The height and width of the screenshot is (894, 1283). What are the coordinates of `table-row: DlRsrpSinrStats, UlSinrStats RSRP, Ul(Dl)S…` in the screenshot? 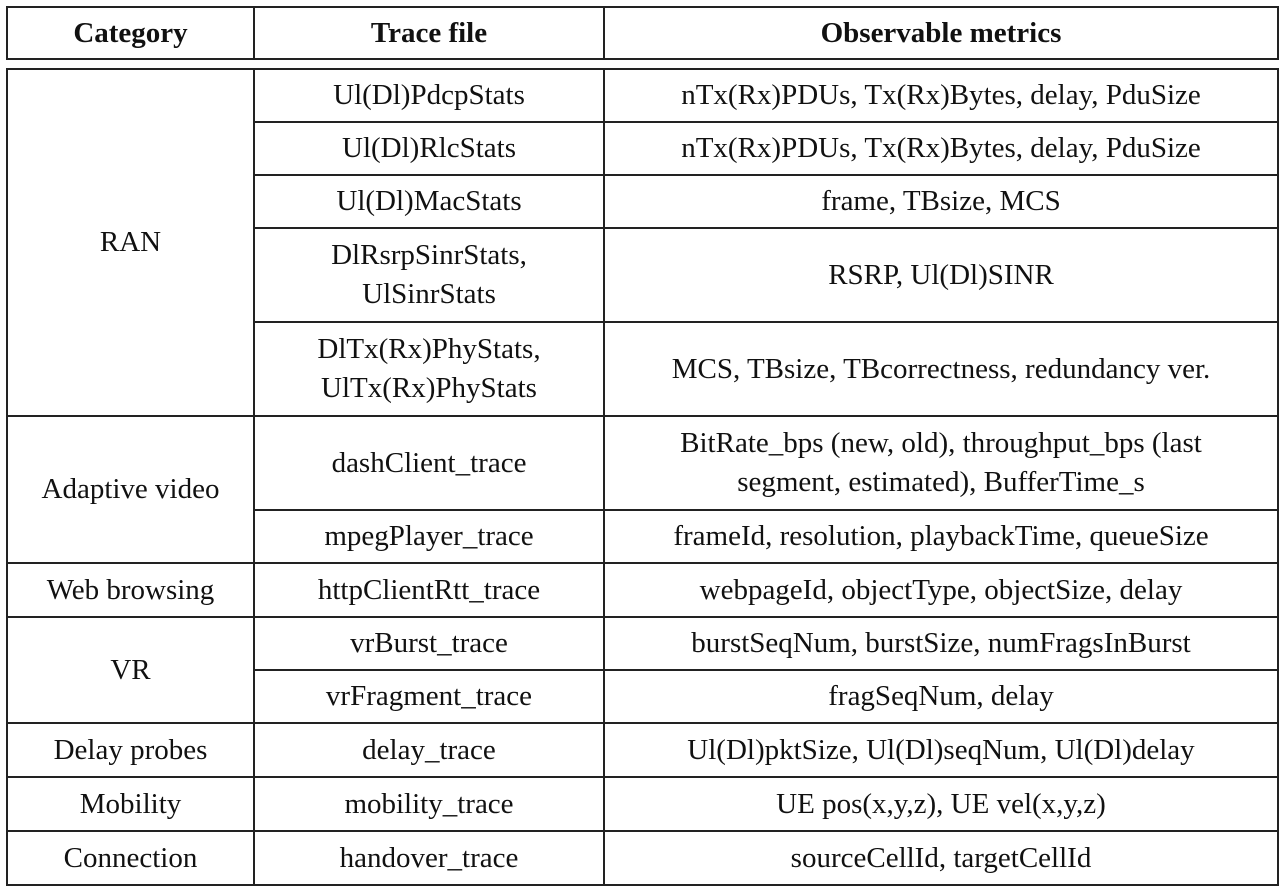 It's located at (643, 275).